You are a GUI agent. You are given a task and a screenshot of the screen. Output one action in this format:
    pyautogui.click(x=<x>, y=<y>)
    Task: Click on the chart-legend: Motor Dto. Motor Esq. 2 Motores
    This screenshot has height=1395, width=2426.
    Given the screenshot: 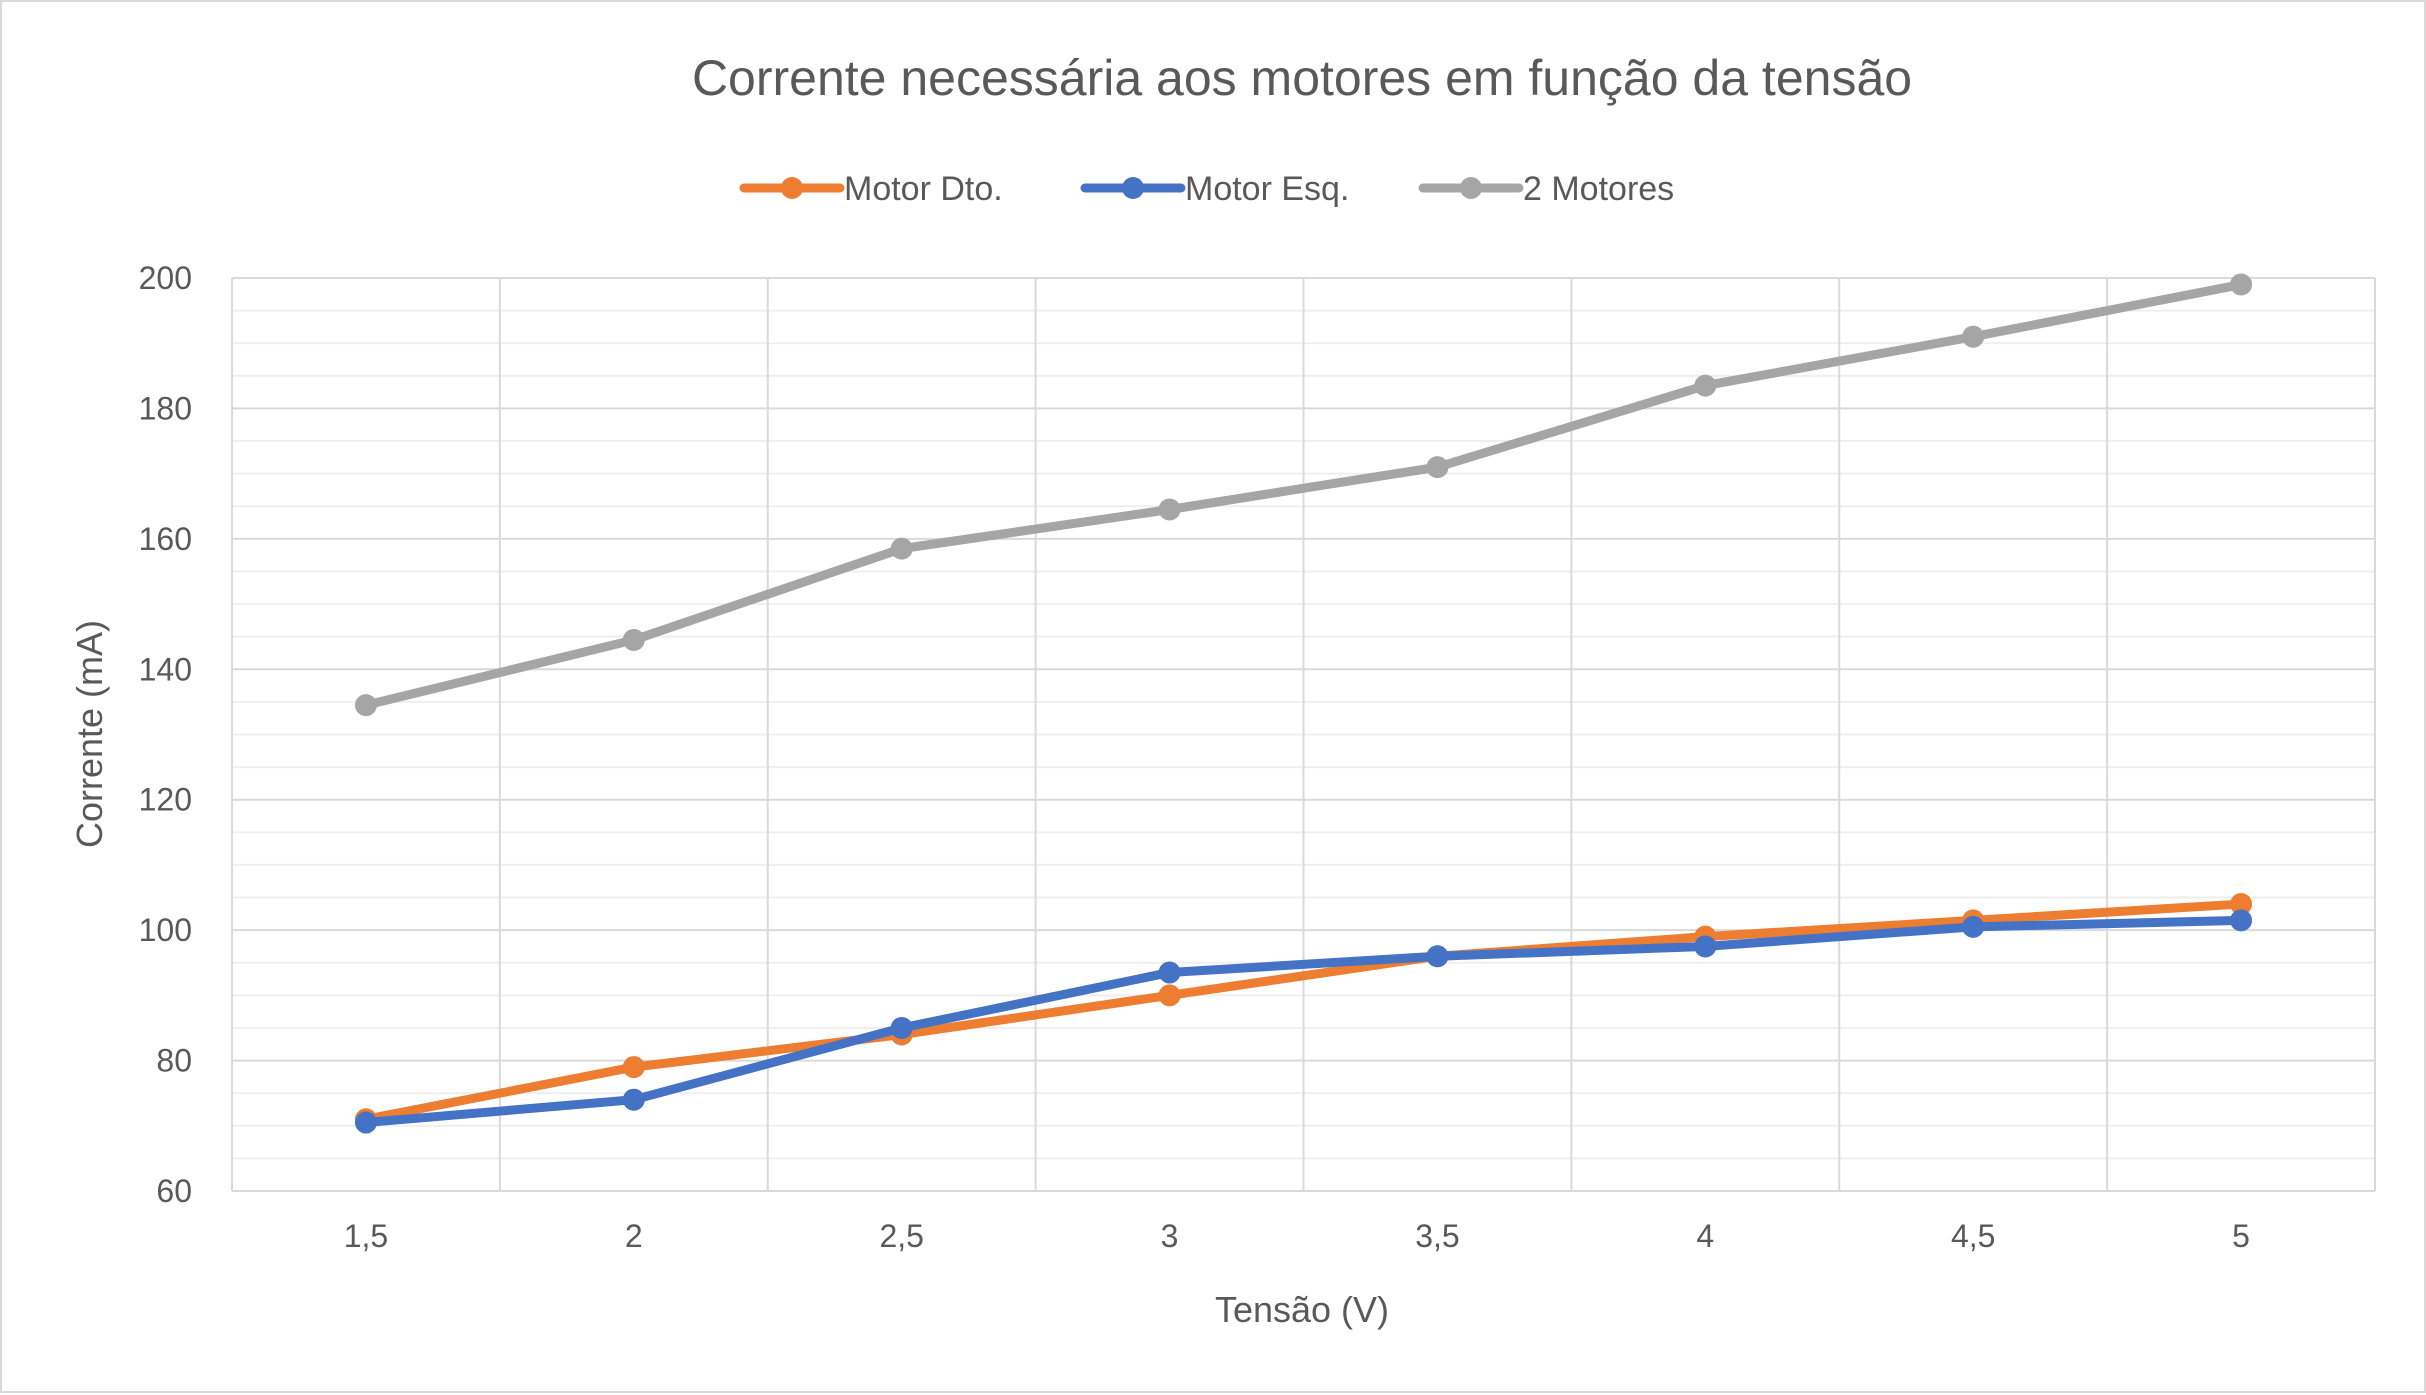 What is the action you would take?
    pyautogui.click(x=1206, y=189)
    